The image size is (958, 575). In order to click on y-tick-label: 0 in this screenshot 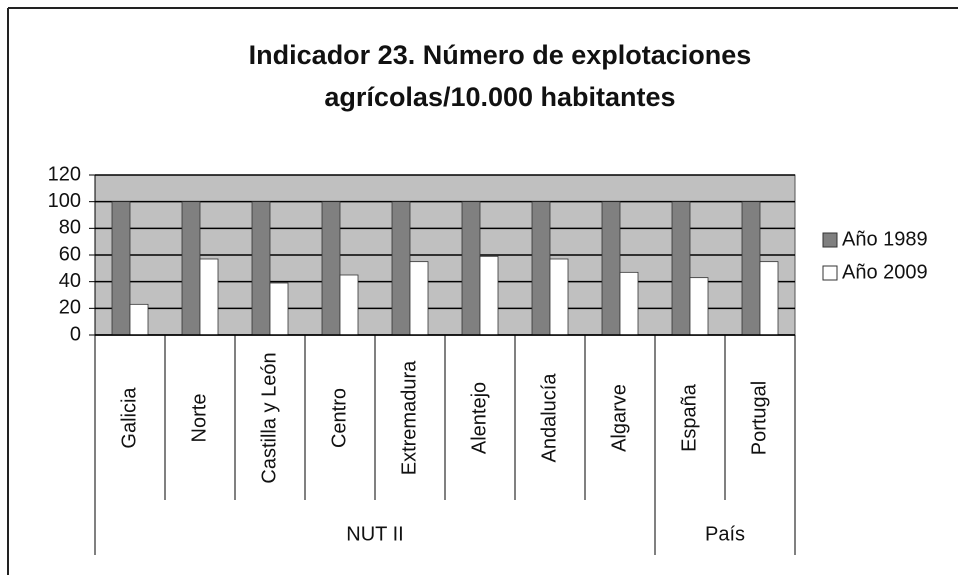, I will do `click(75, 334)`.